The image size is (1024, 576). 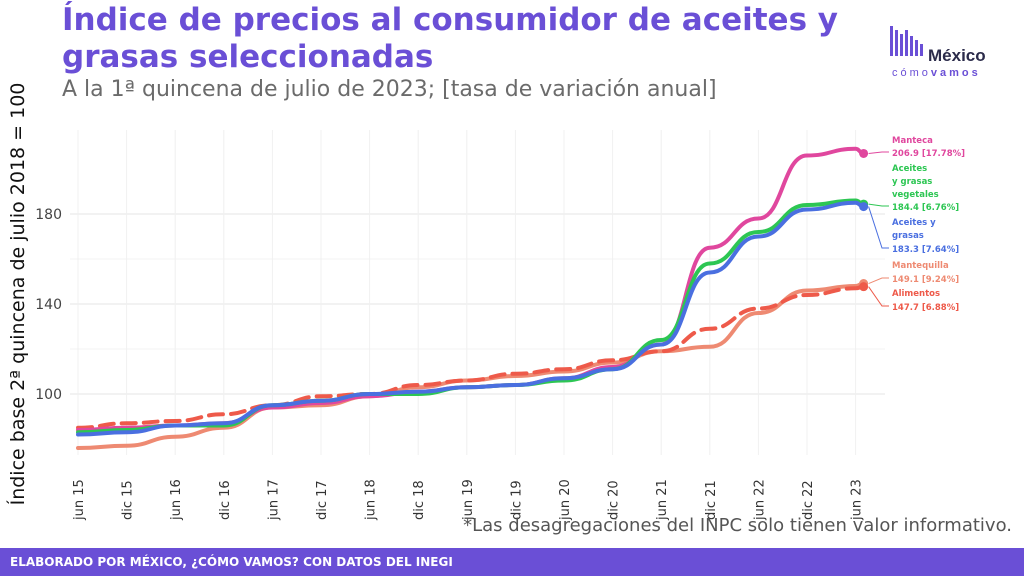 I want to click on x-tick-label: dic 17, so click(x=322, y=500).